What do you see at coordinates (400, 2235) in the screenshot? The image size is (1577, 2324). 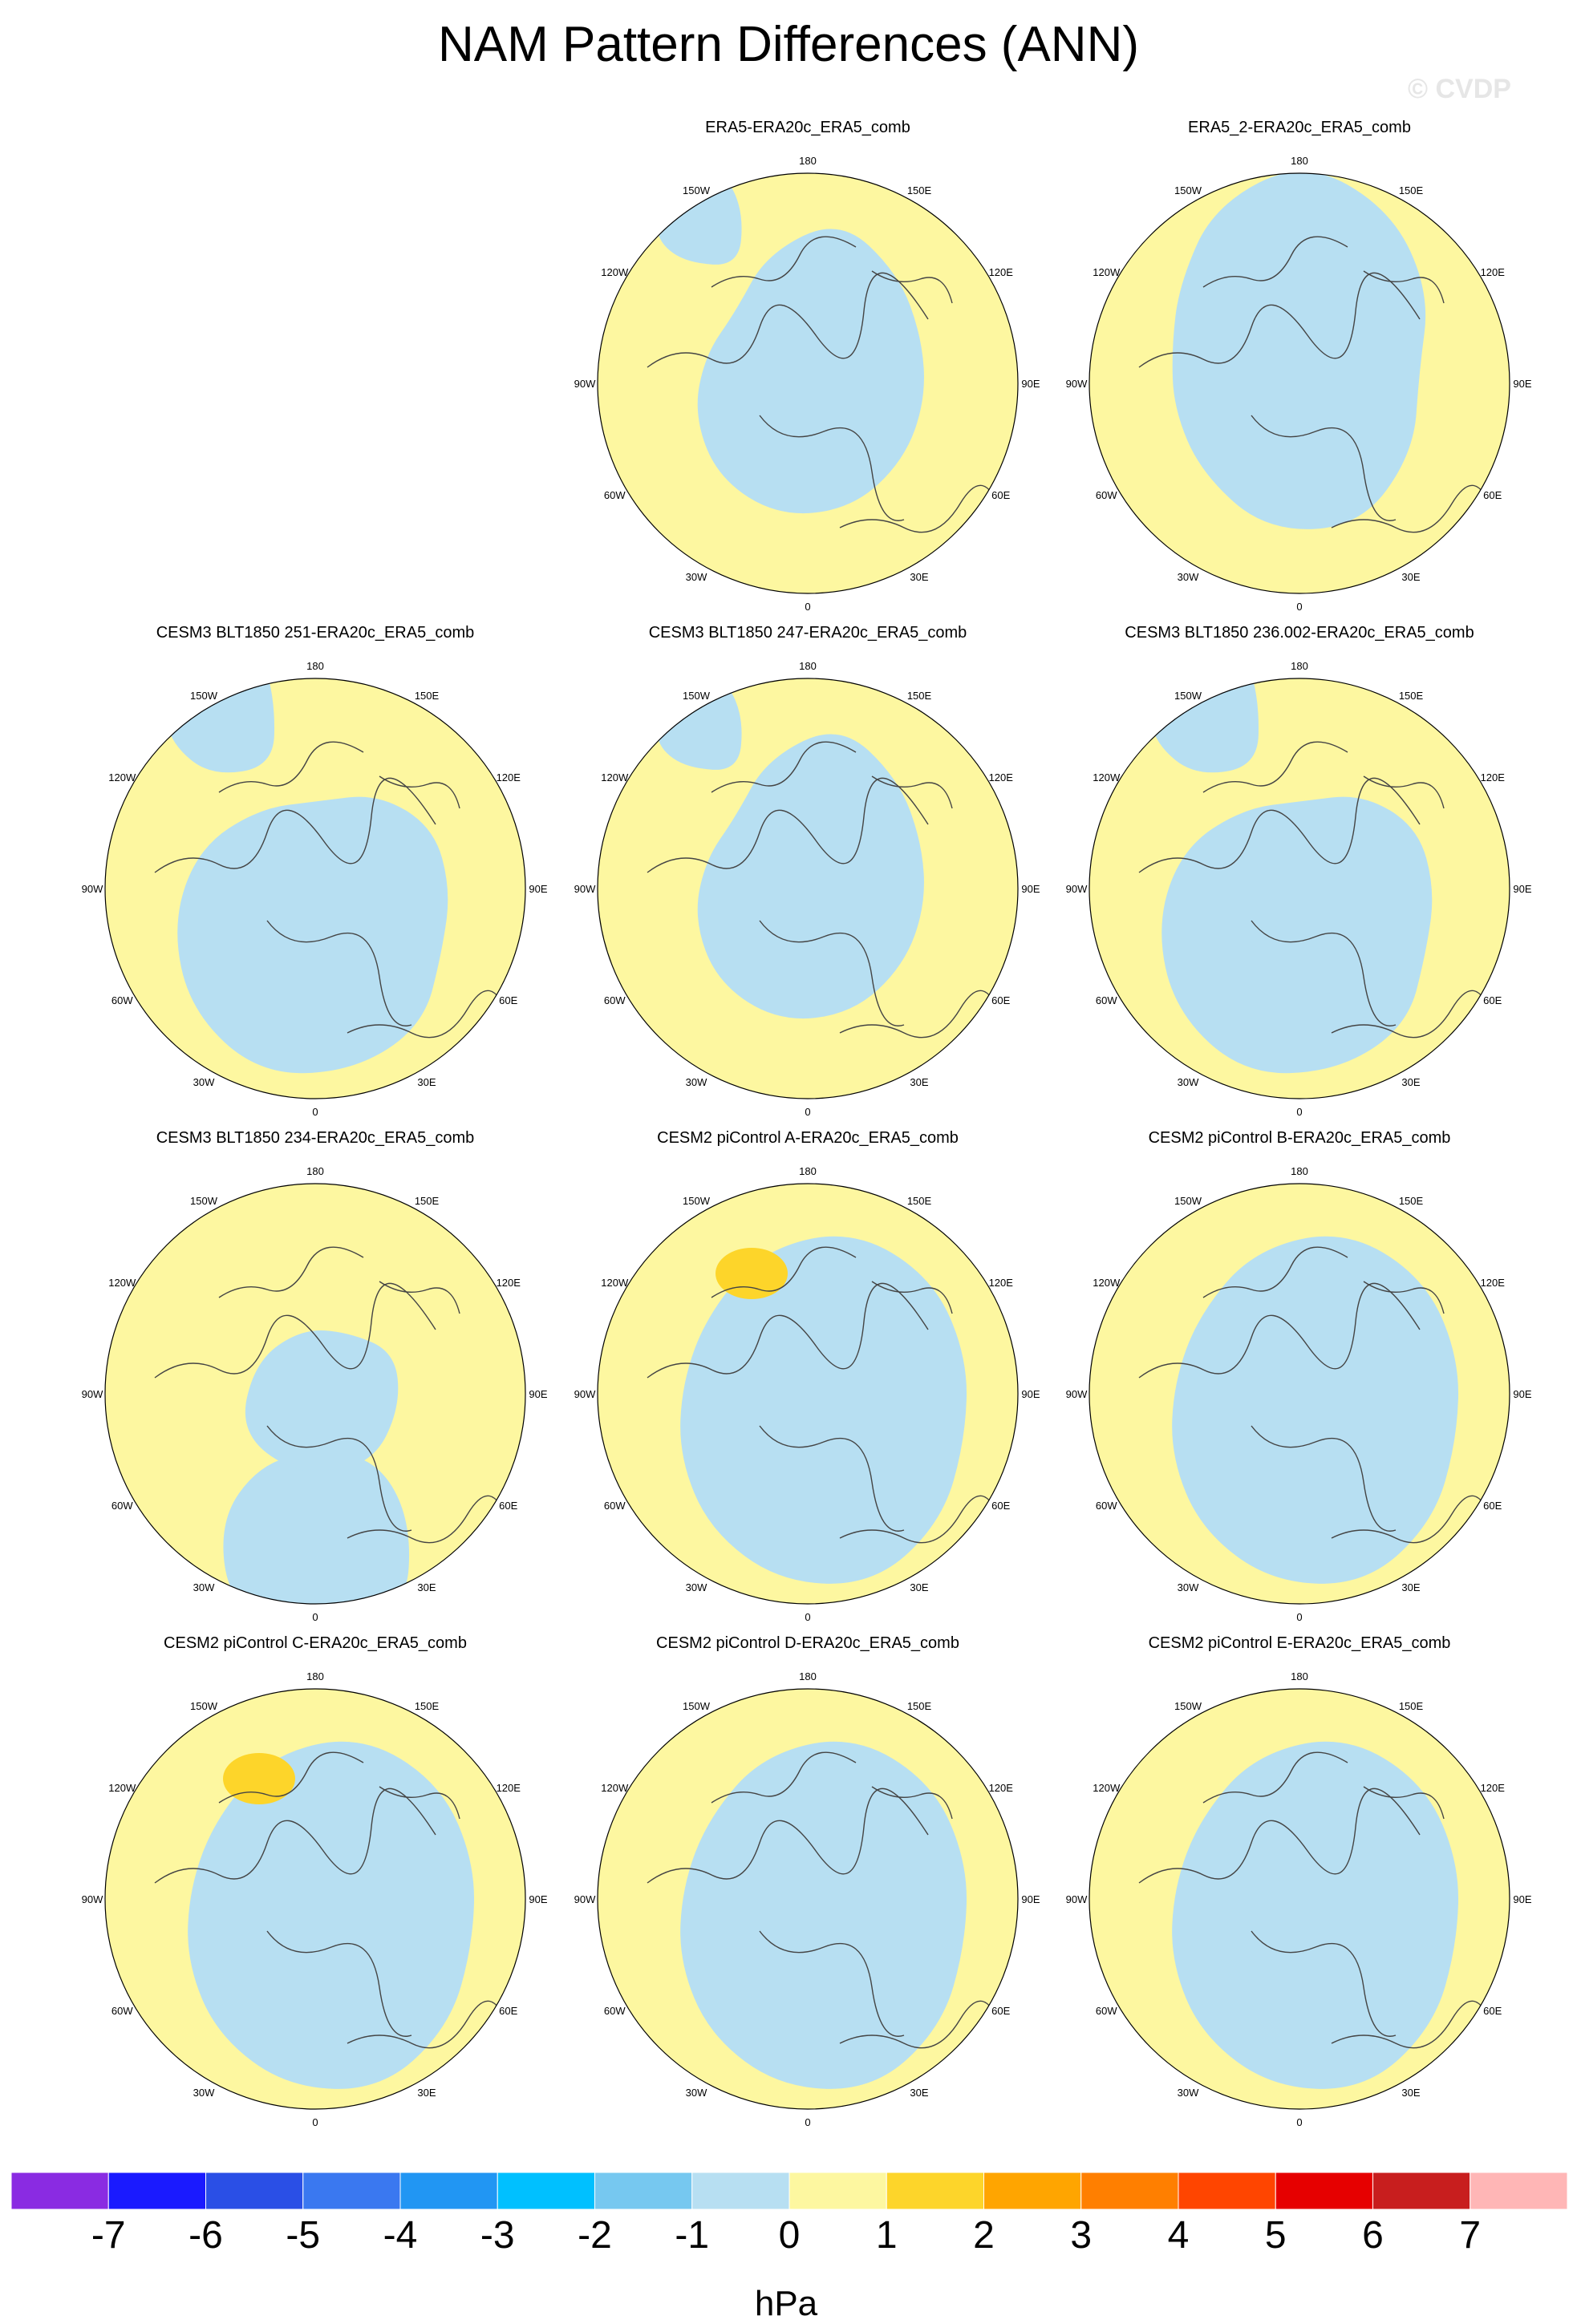 I see `colorbar-tick-label: -4` at bounding box center [400, 2235].